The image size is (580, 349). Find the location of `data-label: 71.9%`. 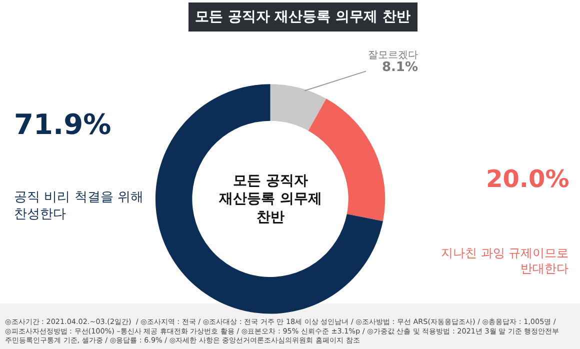

data-label: 71.9% is located at coordinates (63, 124).